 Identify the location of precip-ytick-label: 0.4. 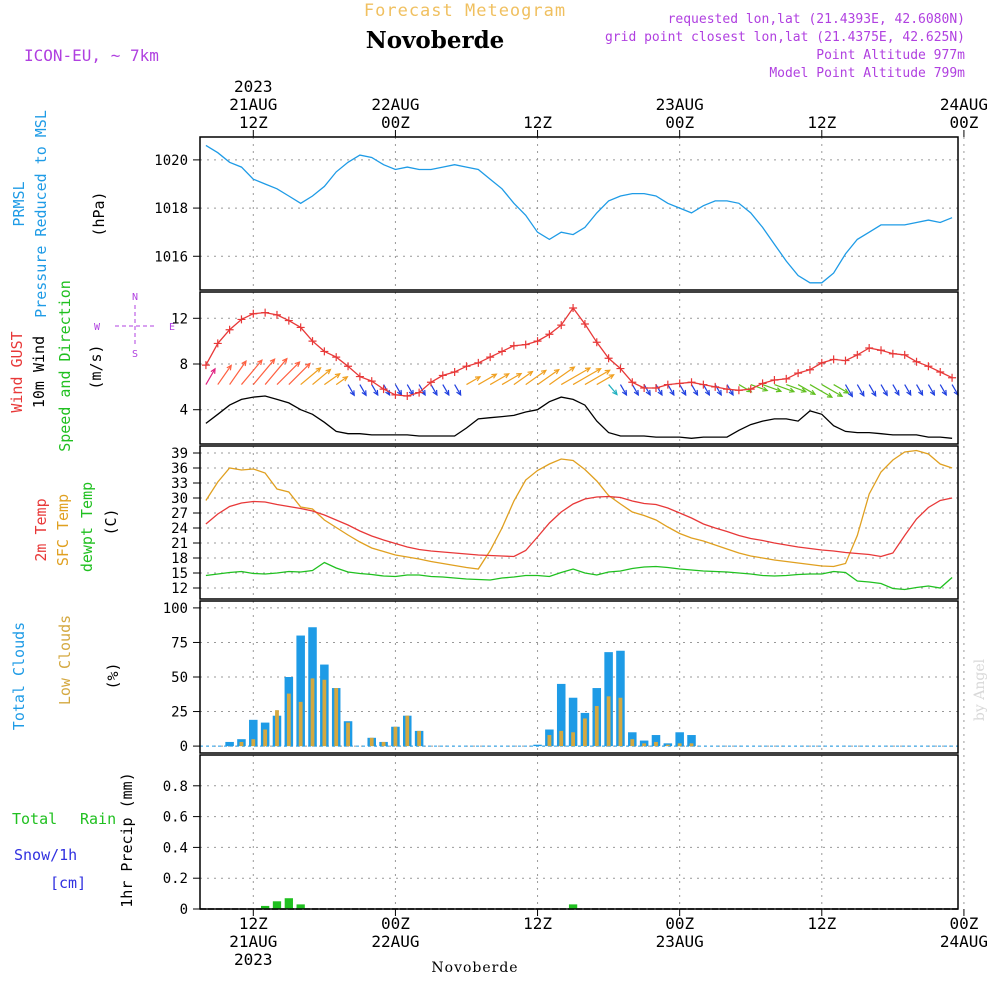
(175, 848).